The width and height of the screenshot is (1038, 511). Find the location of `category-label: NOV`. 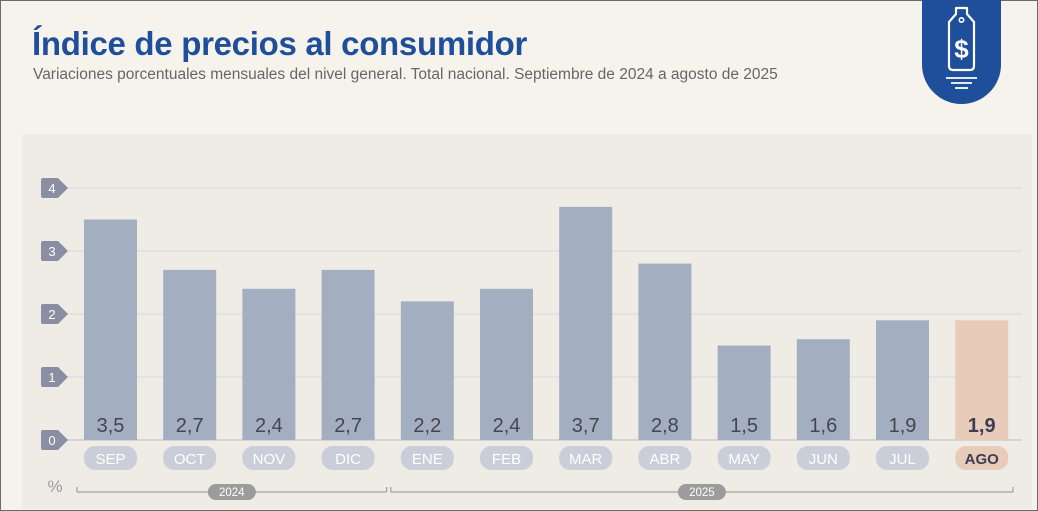

category-label: NOV is located at coordinates (269, 459).